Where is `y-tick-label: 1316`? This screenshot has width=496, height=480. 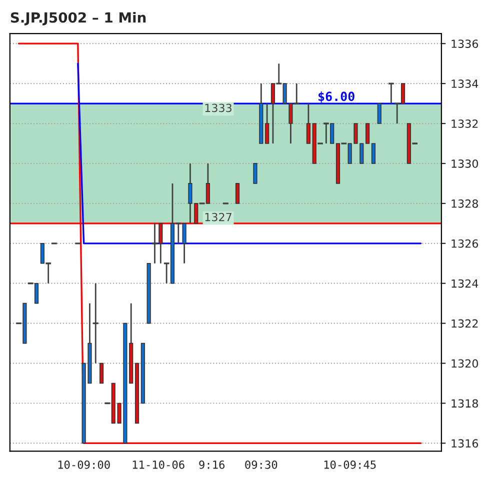
y-tick-label: 1316 is located at coordinates (465, 443).